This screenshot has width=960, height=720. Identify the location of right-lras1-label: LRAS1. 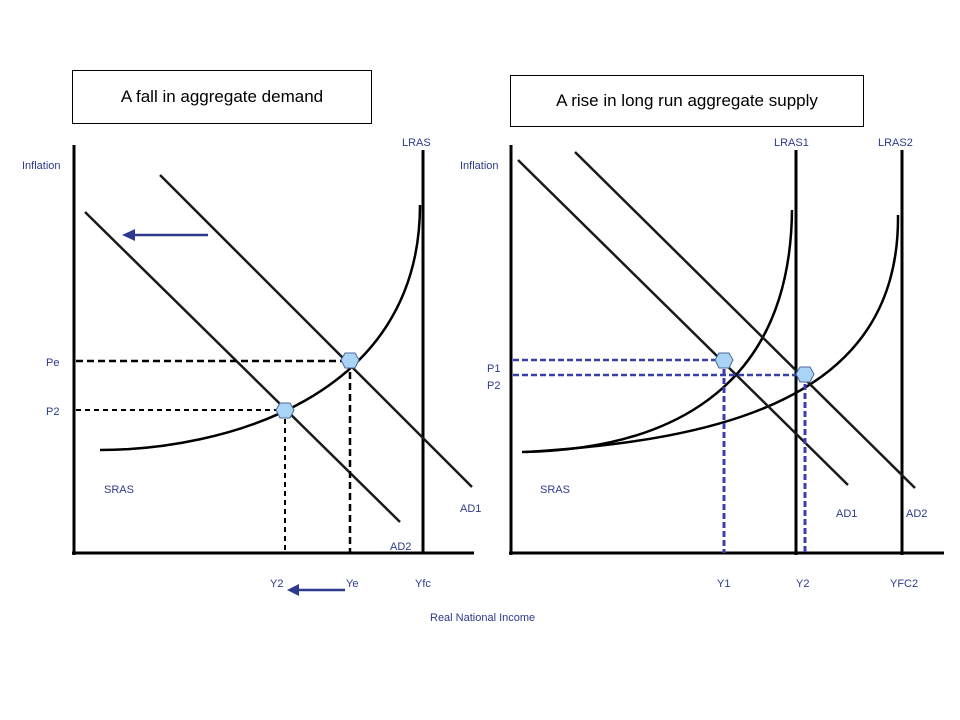
(791, 143).